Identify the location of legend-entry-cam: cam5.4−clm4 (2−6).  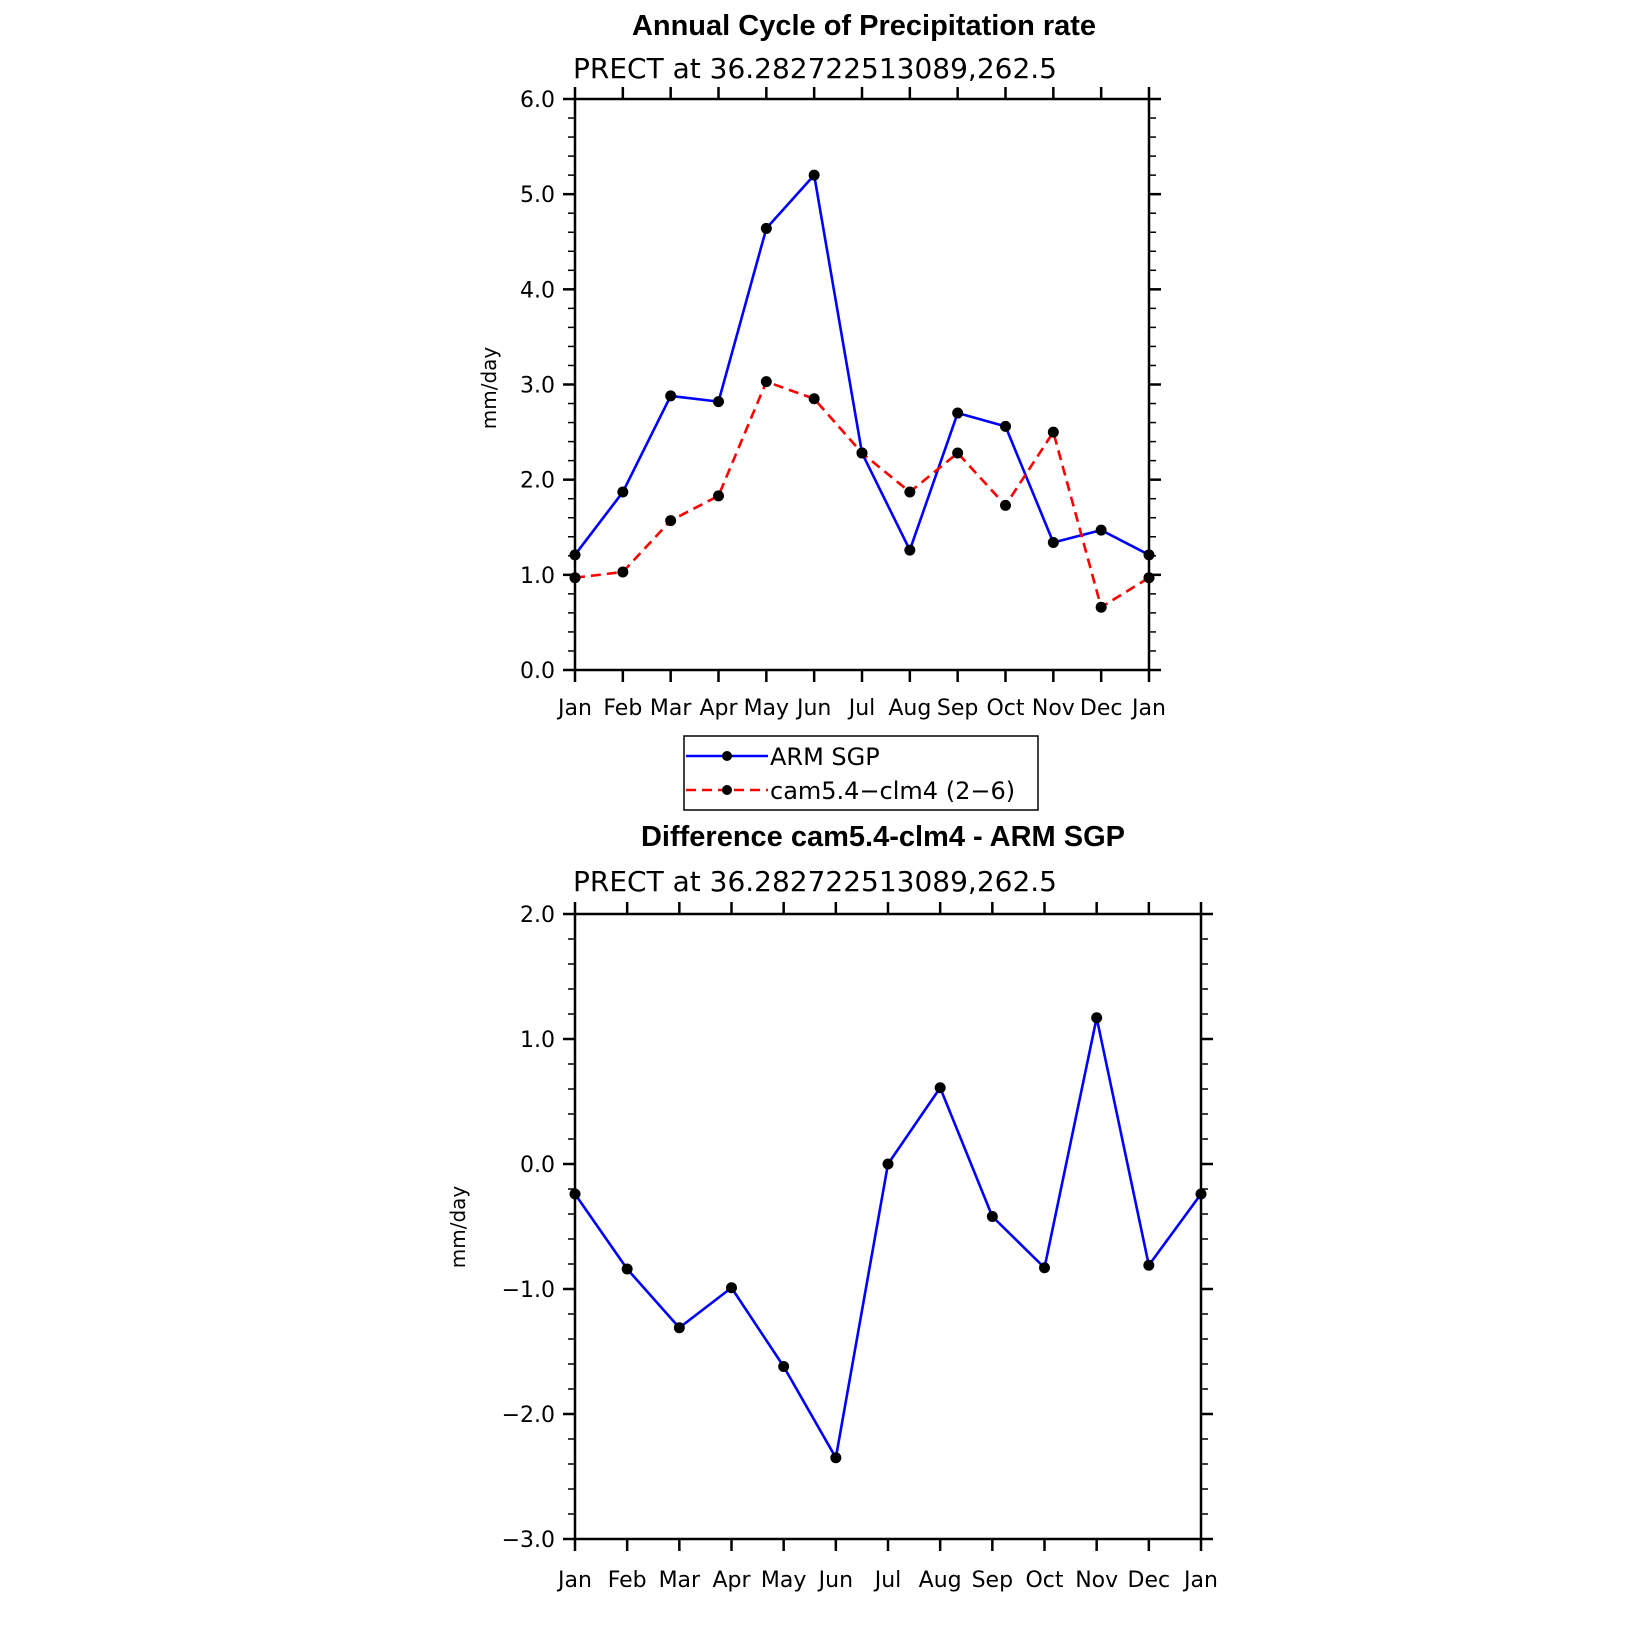
(850, 791).